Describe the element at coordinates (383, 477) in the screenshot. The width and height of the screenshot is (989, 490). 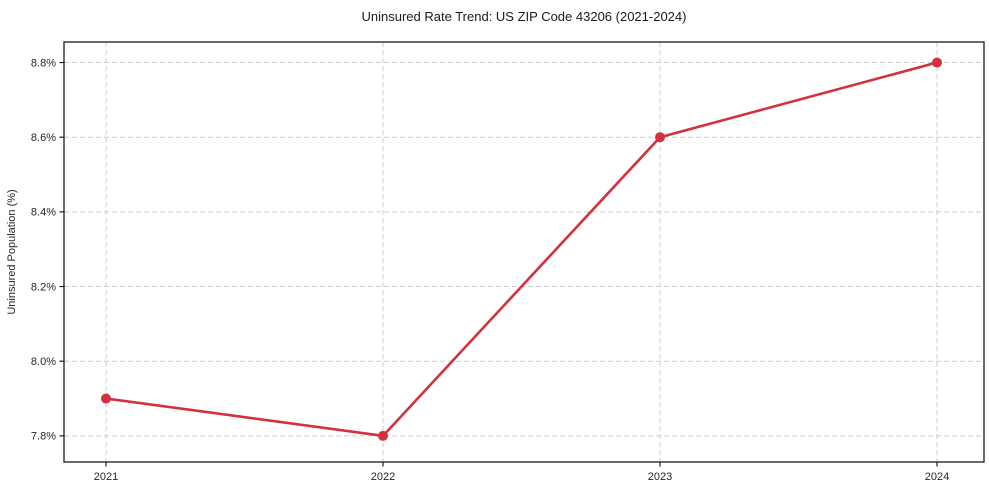
I see `x-tick-label: 2022` at that location.